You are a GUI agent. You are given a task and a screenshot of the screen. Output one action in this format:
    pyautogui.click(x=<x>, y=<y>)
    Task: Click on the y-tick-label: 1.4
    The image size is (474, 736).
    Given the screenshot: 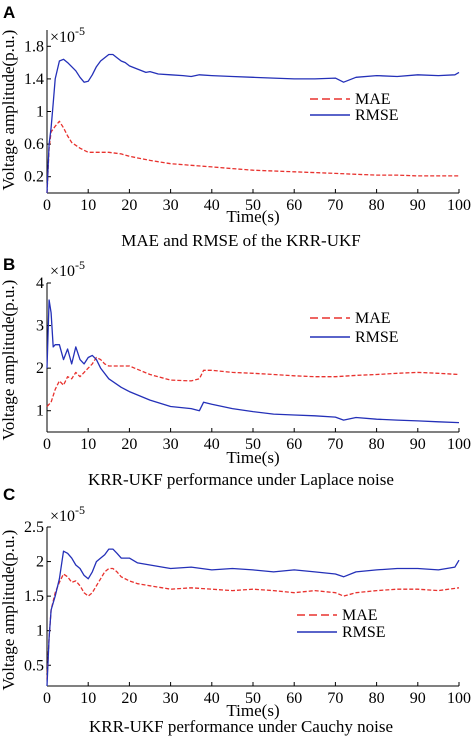 What is the action you would take?
    pyautogui.click(x=34, y=79)
    